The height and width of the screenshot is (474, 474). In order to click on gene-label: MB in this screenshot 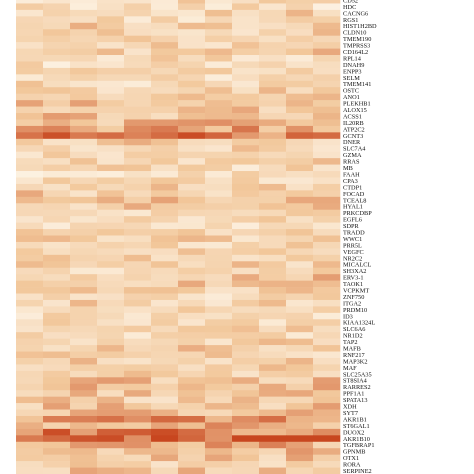, I will do `click(348, 168)`.